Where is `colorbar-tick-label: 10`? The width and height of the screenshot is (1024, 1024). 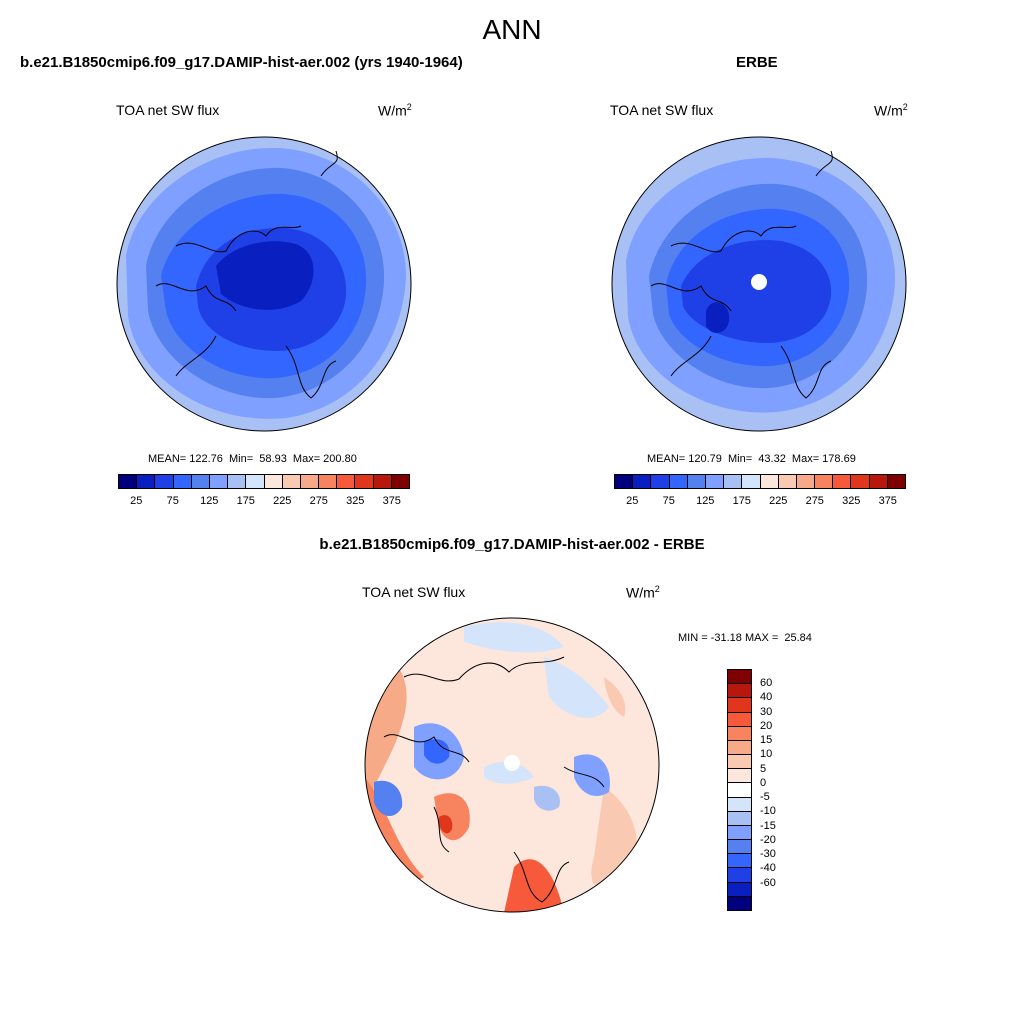
colorbar-tick-label: 10 is located at coordinates (766, 754).